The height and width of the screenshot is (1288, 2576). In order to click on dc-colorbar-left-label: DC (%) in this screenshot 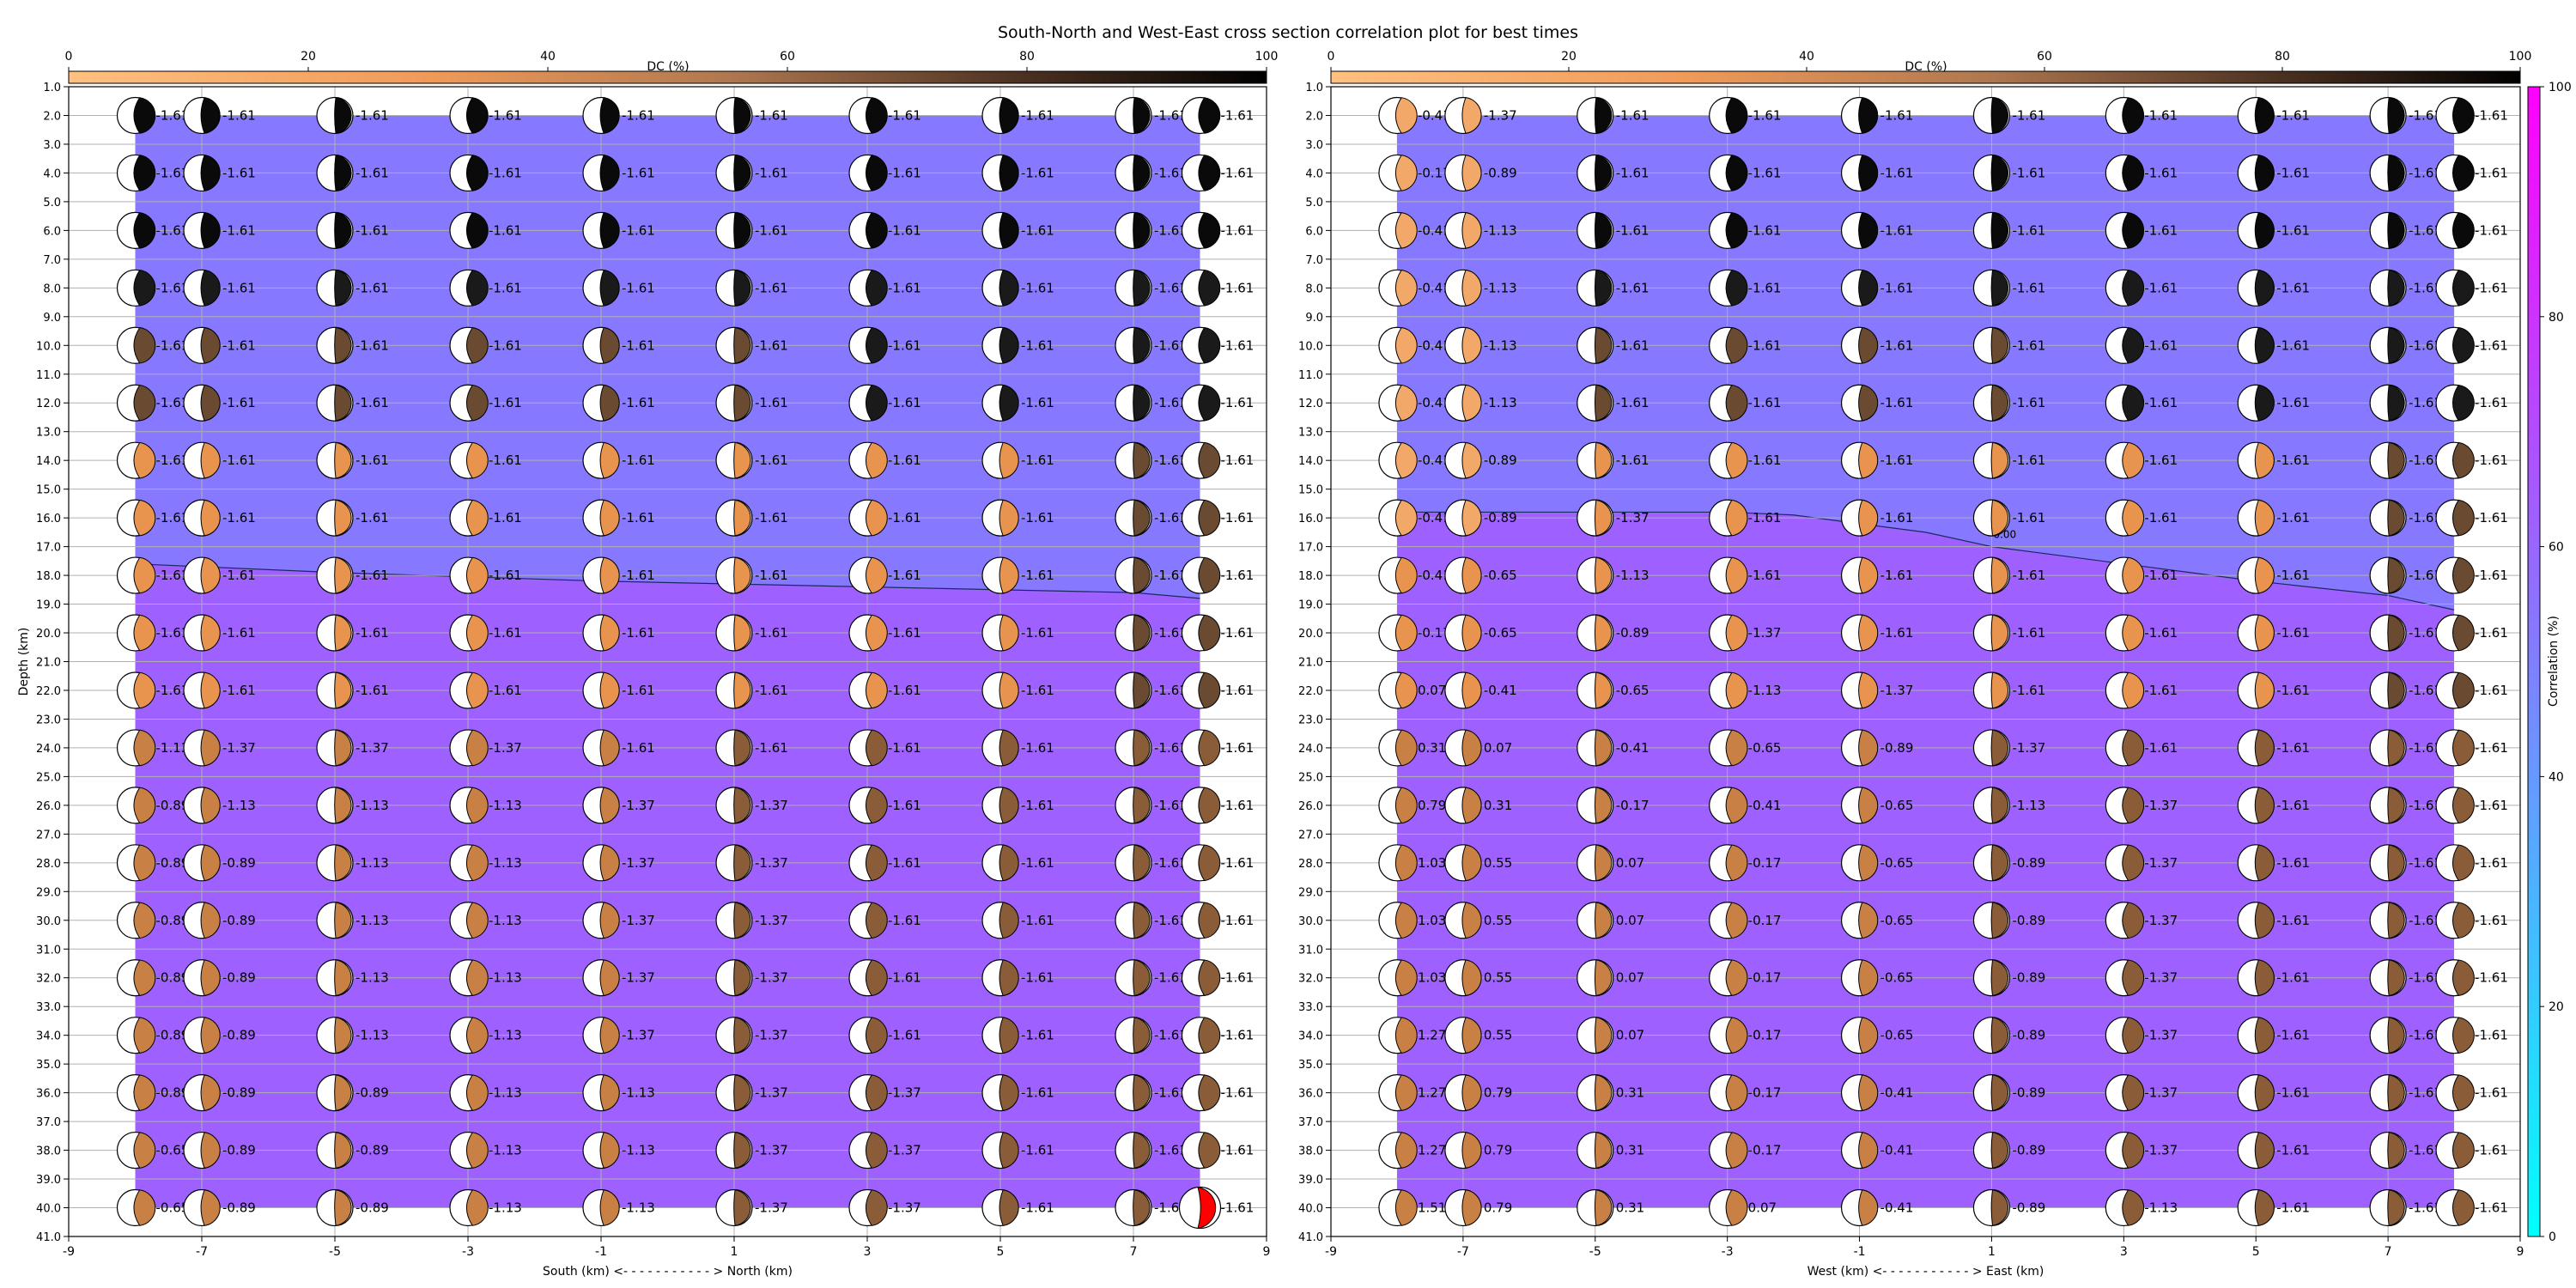, I will do `click(668, 67)`.